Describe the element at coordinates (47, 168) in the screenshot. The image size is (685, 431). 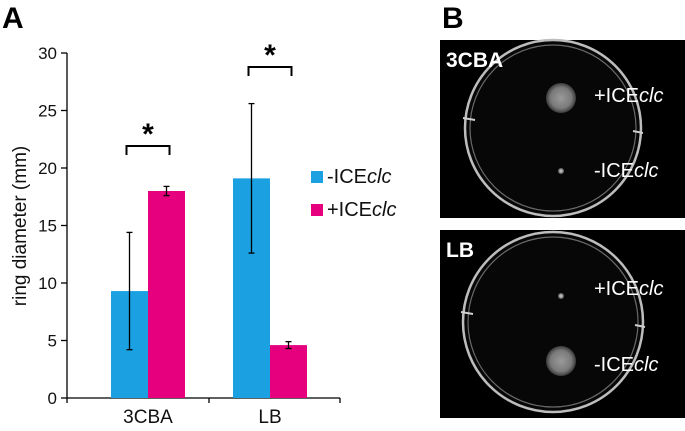
I see `y-tick-label: 20` at that location.